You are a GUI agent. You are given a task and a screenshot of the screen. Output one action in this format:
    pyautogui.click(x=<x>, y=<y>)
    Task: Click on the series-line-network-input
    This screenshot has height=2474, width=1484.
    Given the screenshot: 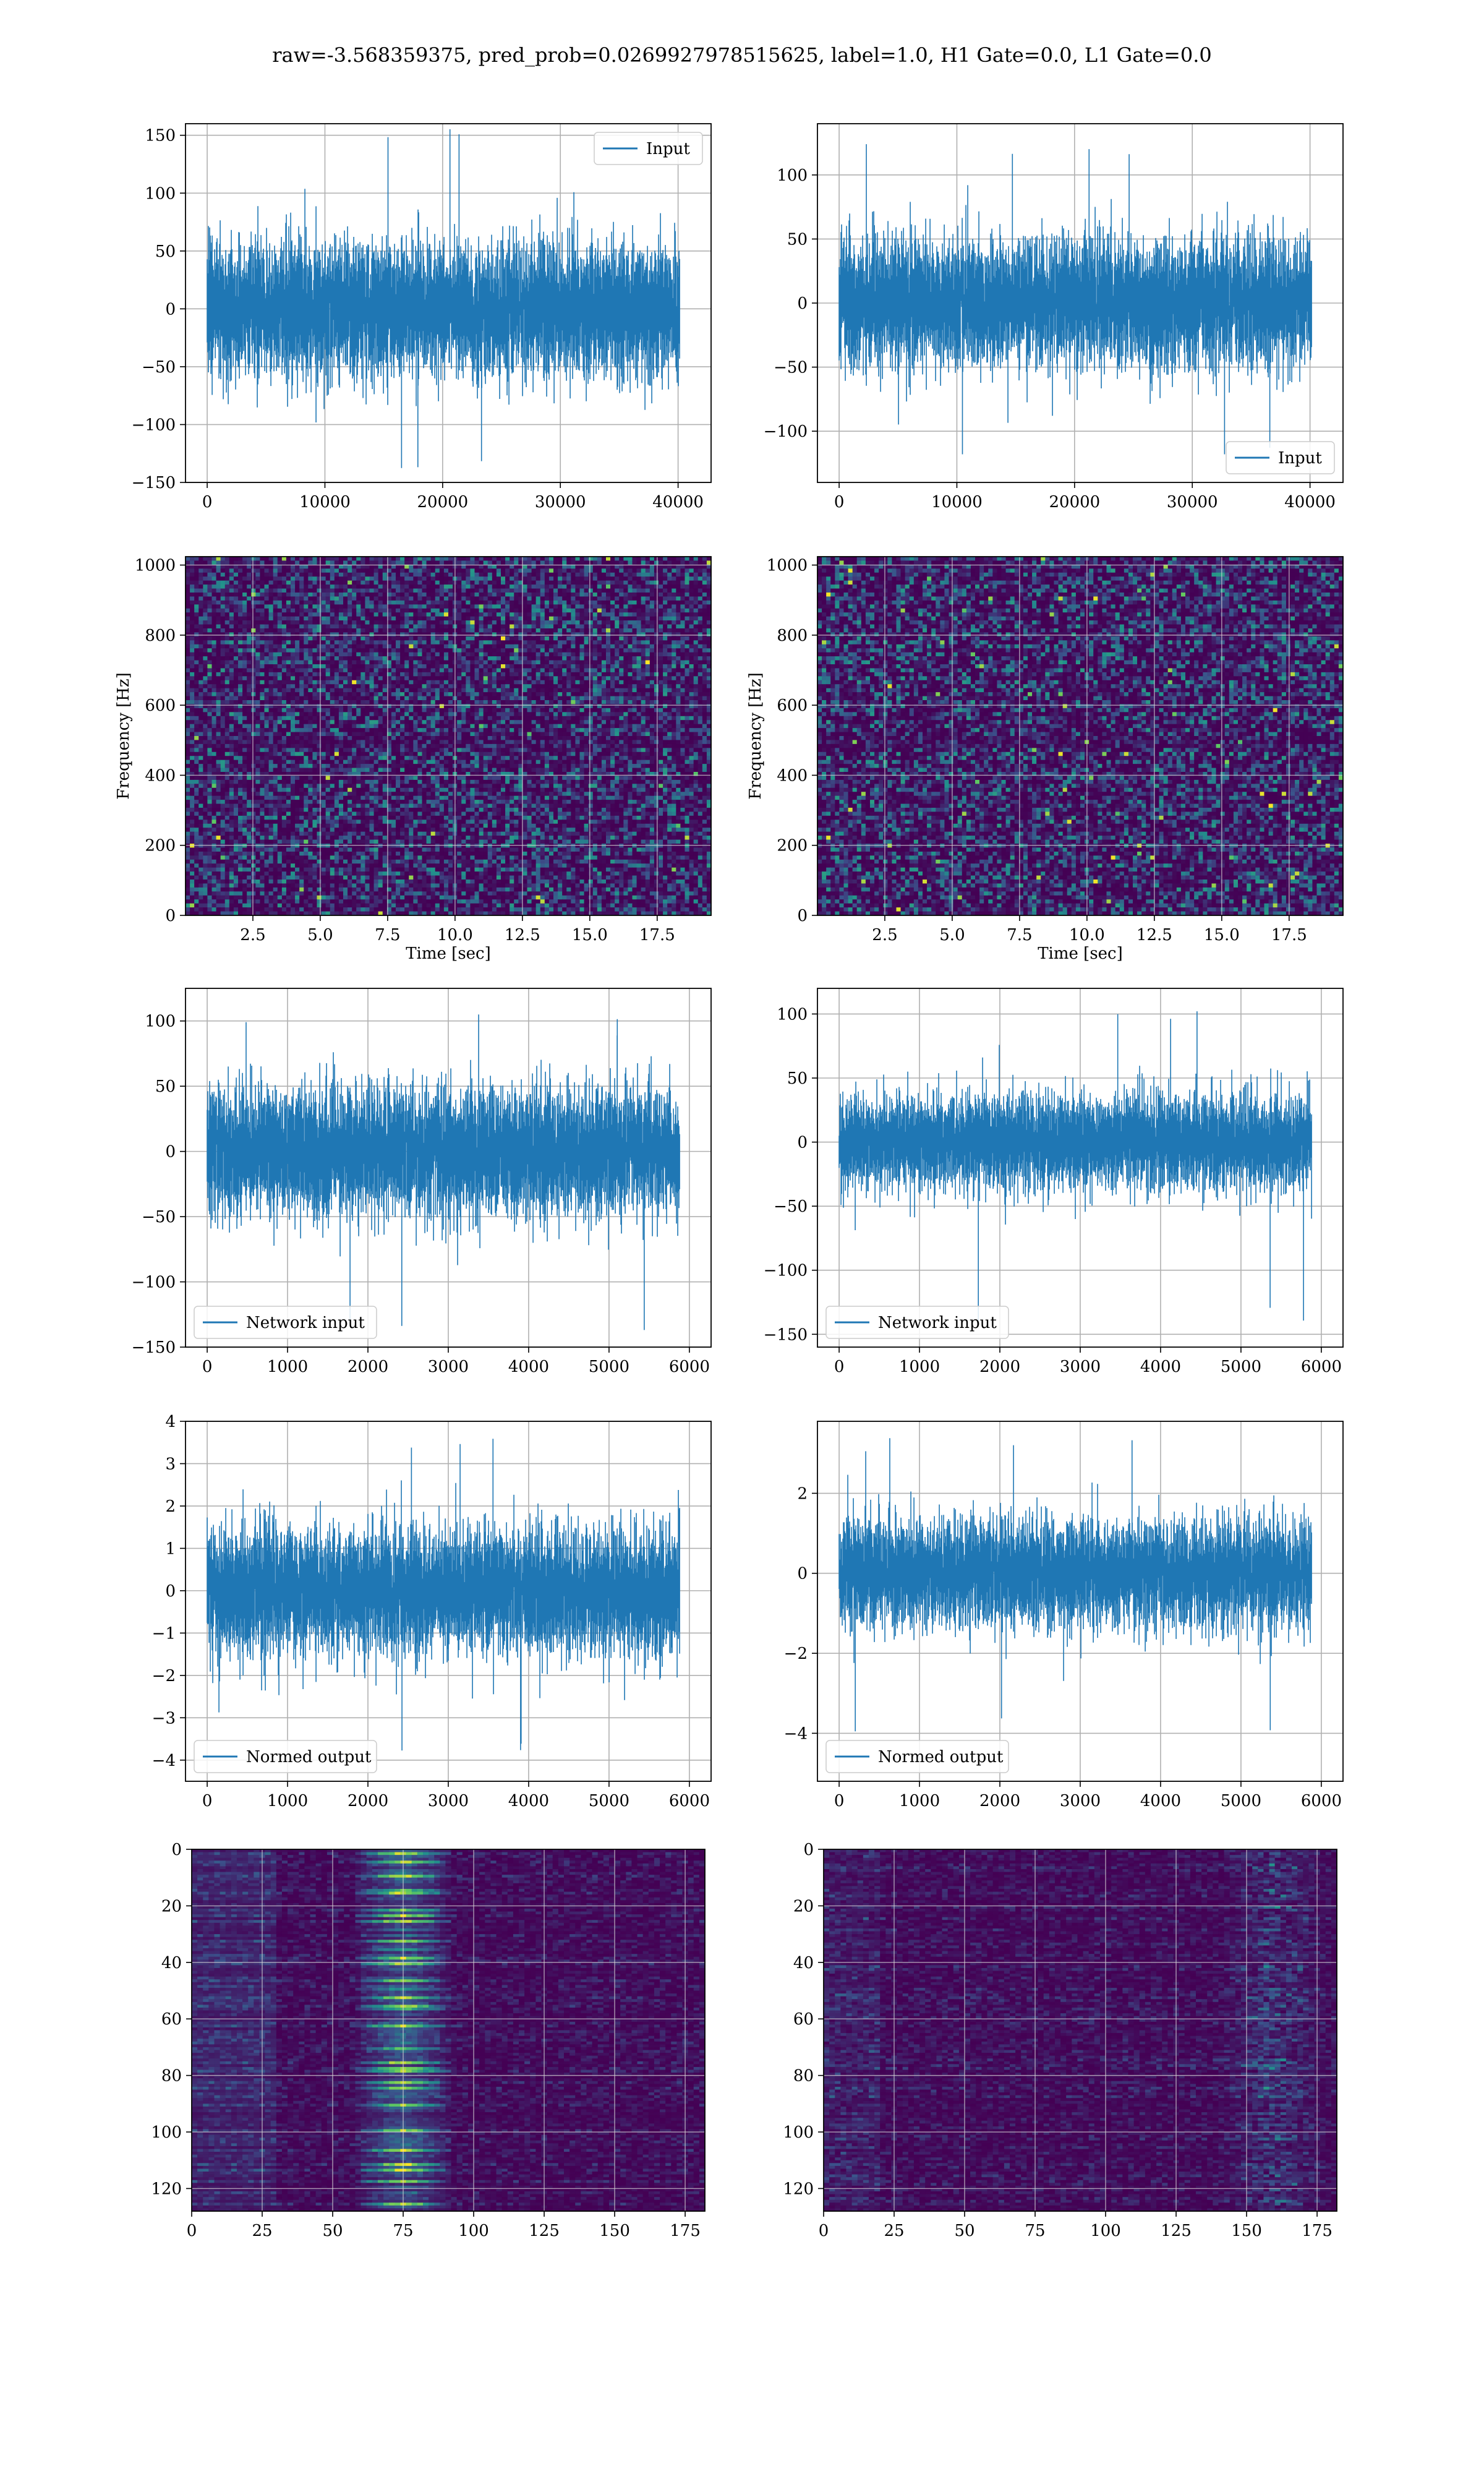 What is the action you would take?
    pyautogui.click(x=1075, y=1166)
    